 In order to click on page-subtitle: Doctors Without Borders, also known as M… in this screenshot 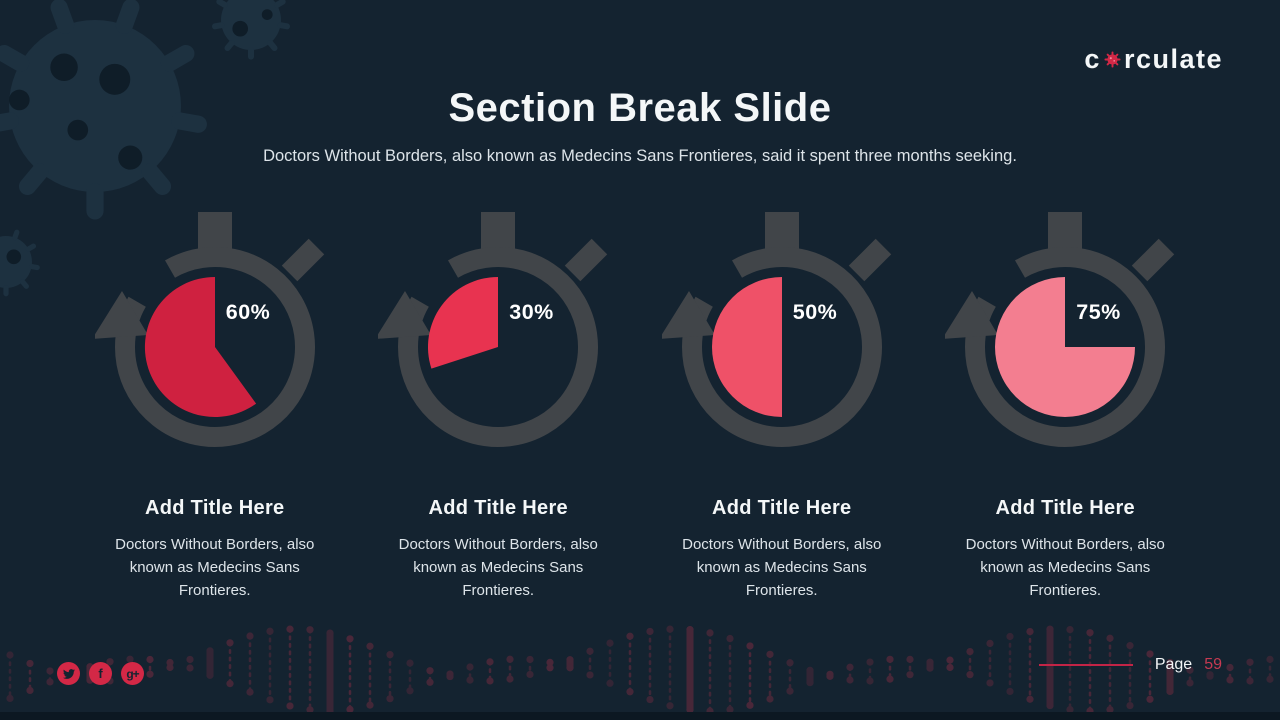, I will do `click(640, 156)`.